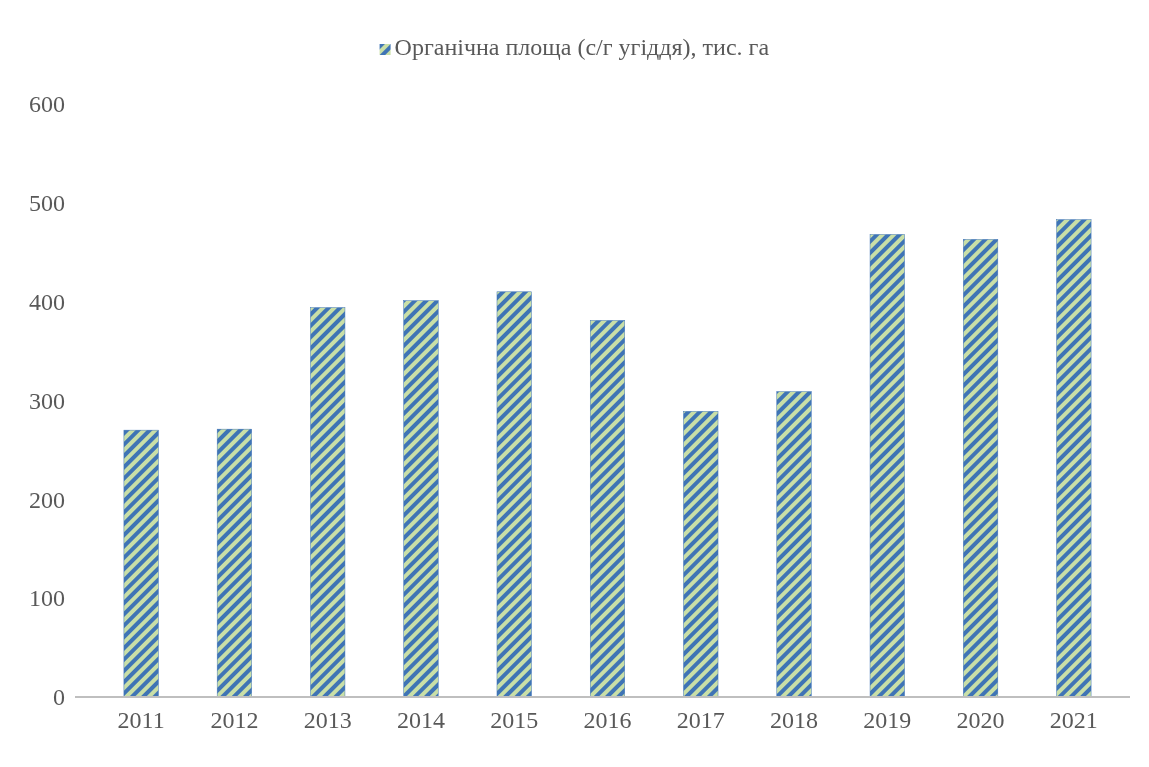  Describe the element at coordinates (47, 203) in the screenshot. I see `y-tick-label: 500` at that location.